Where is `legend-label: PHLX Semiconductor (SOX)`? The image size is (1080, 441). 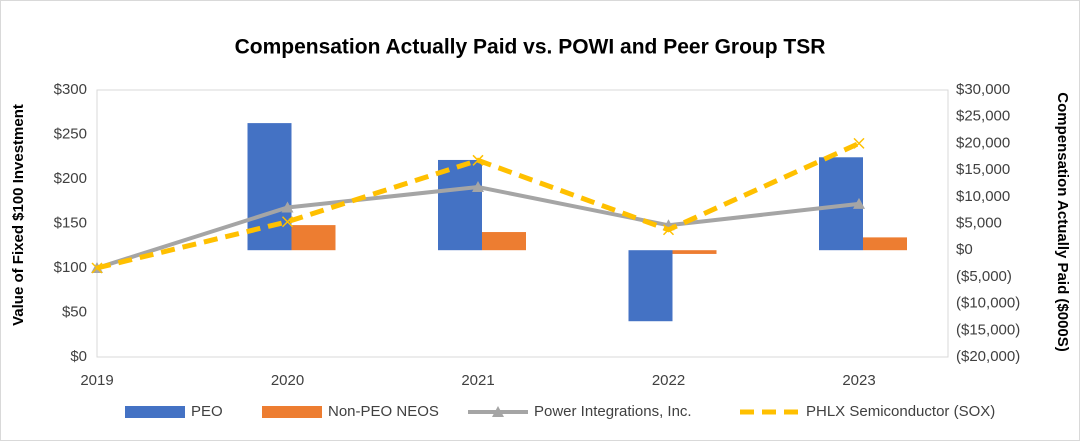 legend-label: PHLX Semiconductor (SOX) is located at coordinates (900, 411).